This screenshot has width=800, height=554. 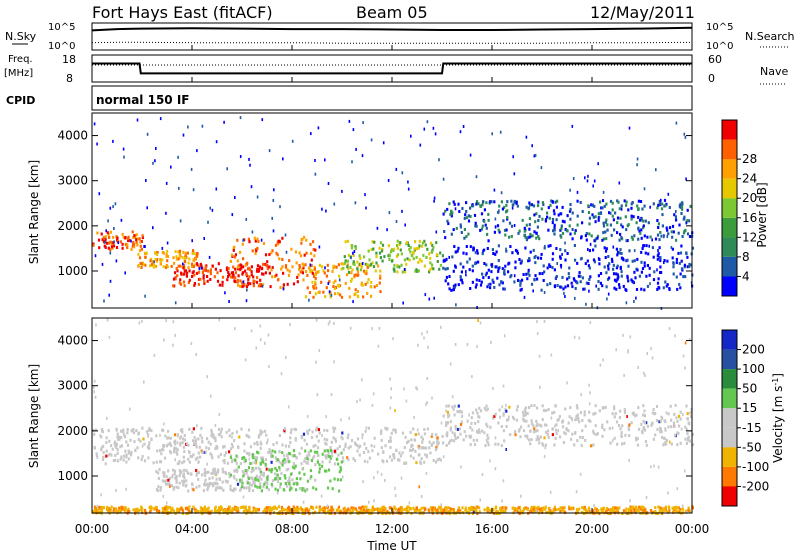 I want to click on freq-series, so click(x=392, y=68).